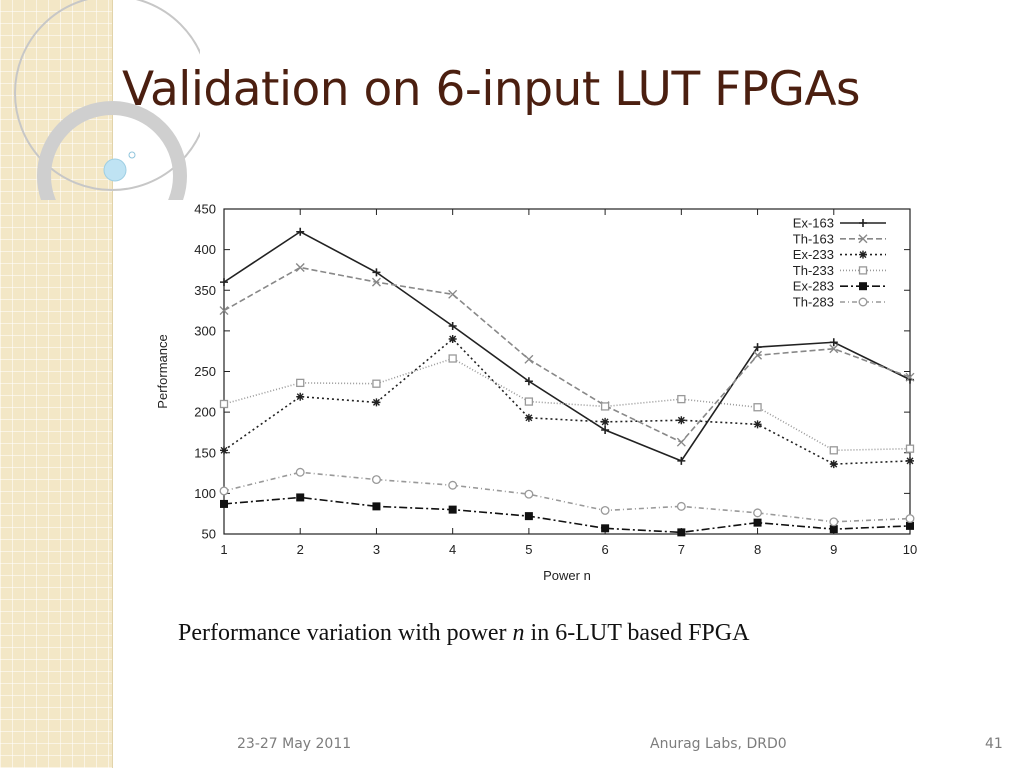 The height and width of the screenshot is (768, 1024). What do you see at coordinates (205, 330) in the screenshot?
I see `y-tick-label: 300` at bounding box center [205, 330].